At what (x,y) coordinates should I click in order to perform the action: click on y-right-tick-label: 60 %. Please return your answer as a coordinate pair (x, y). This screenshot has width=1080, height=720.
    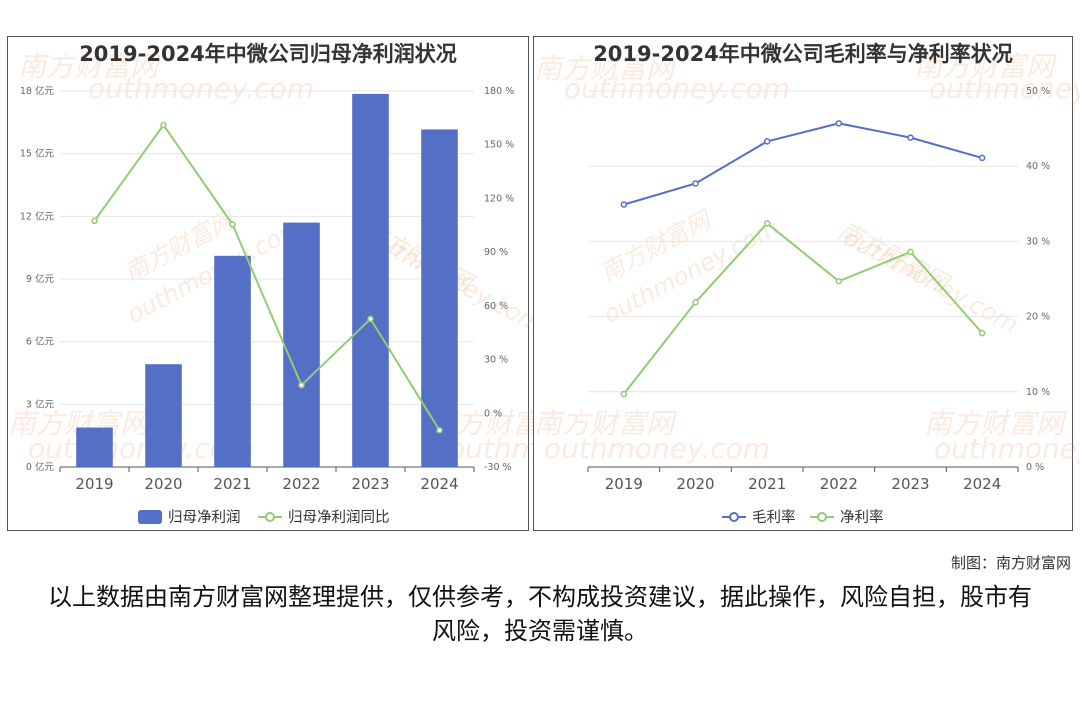
    Looking at the image, I should click on (496, 306).